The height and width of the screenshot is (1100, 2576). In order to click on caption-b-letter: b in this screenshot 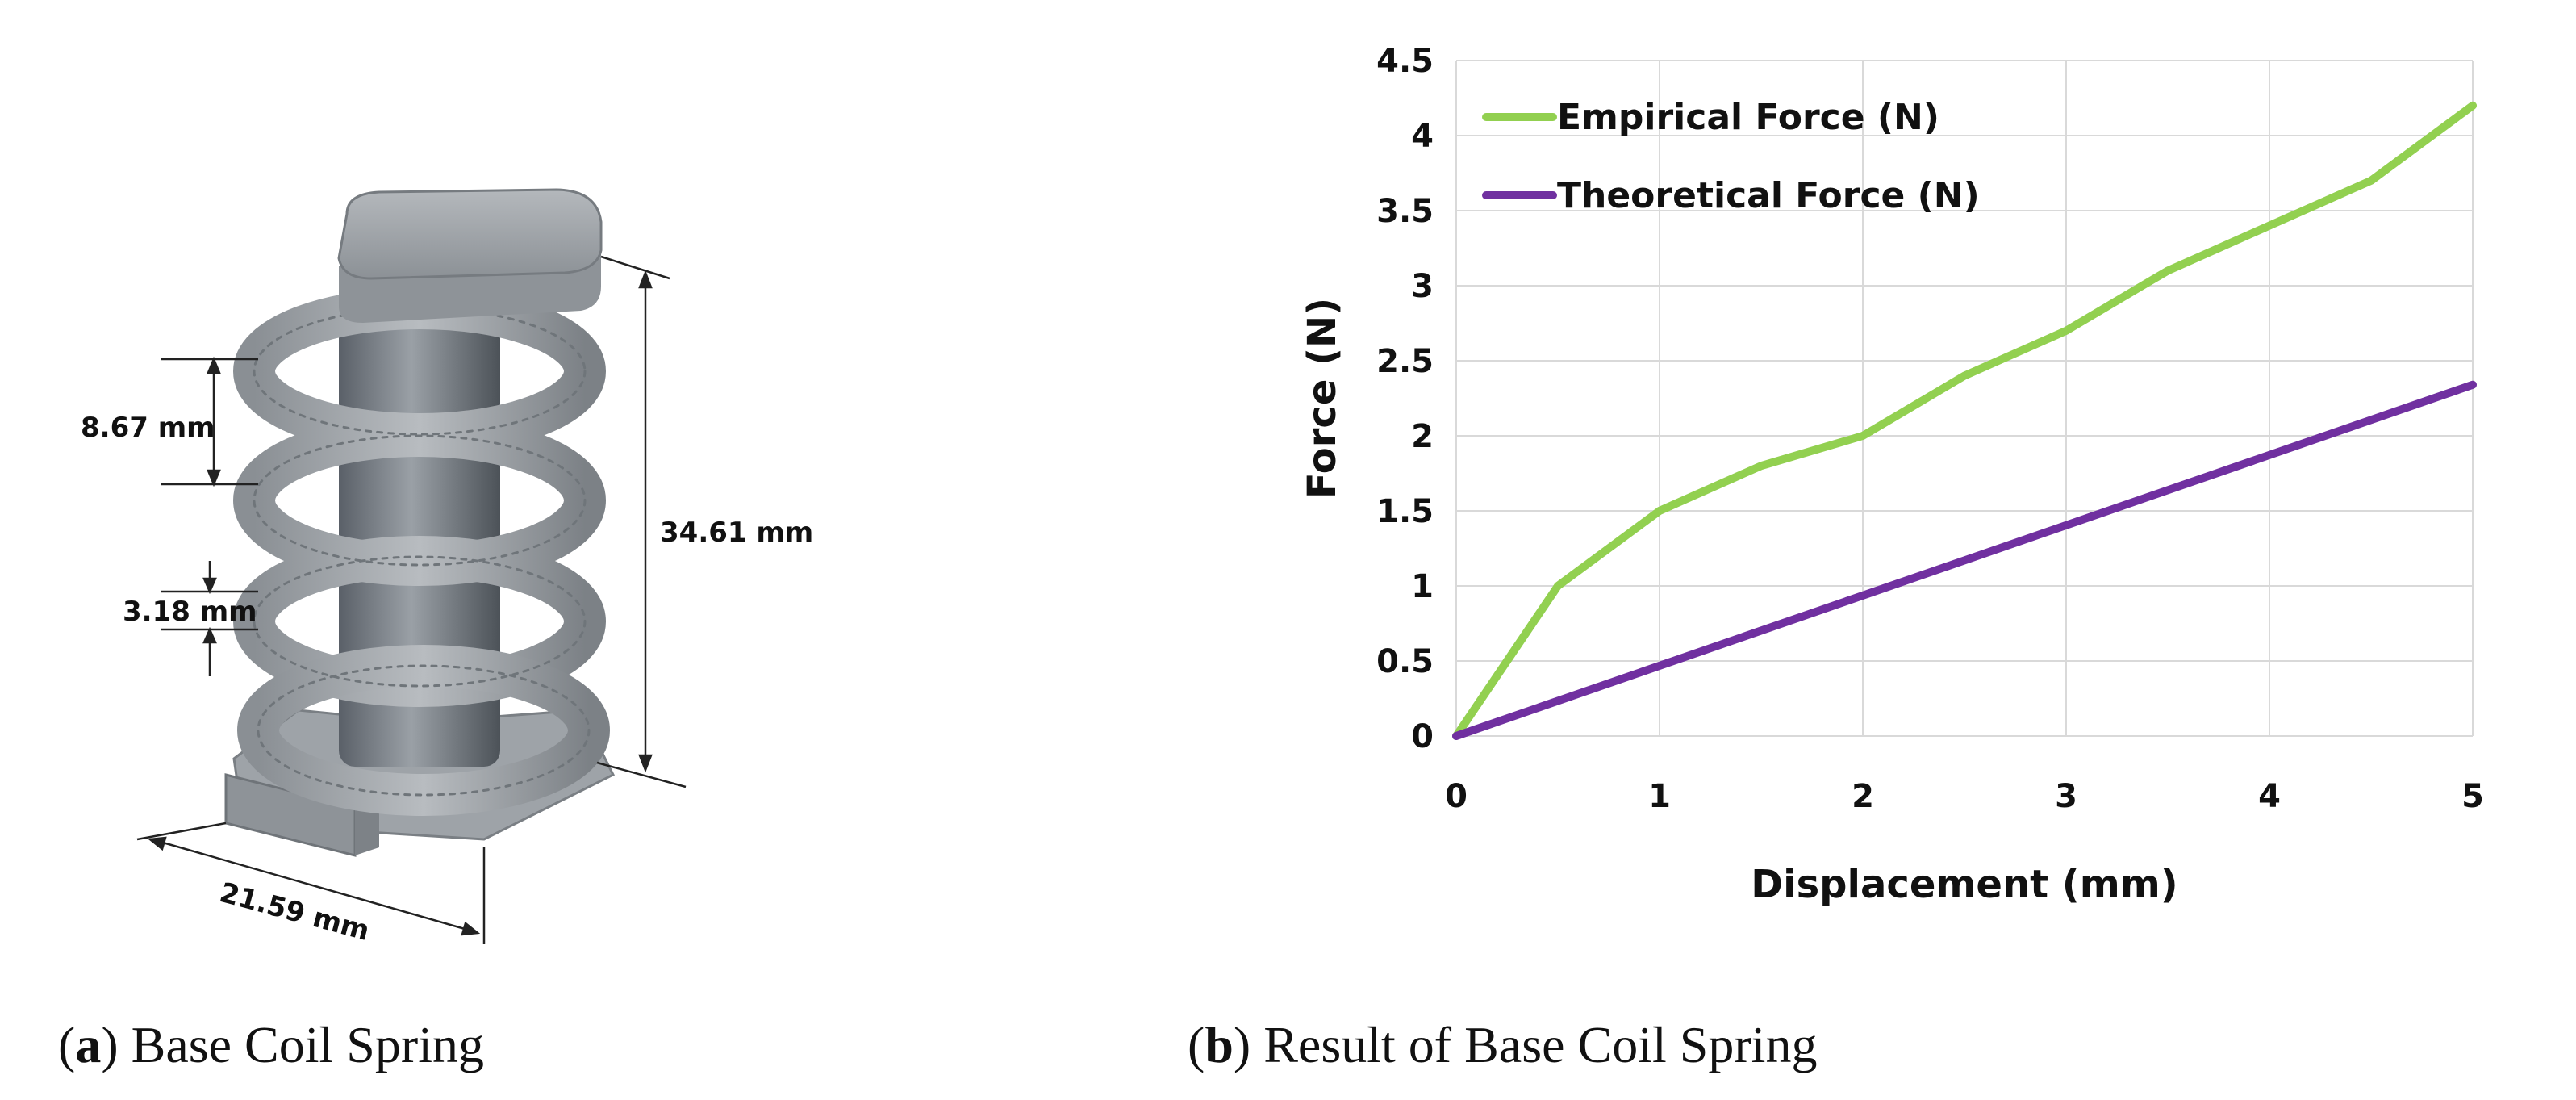, I will do `click(1219, 1044)`.